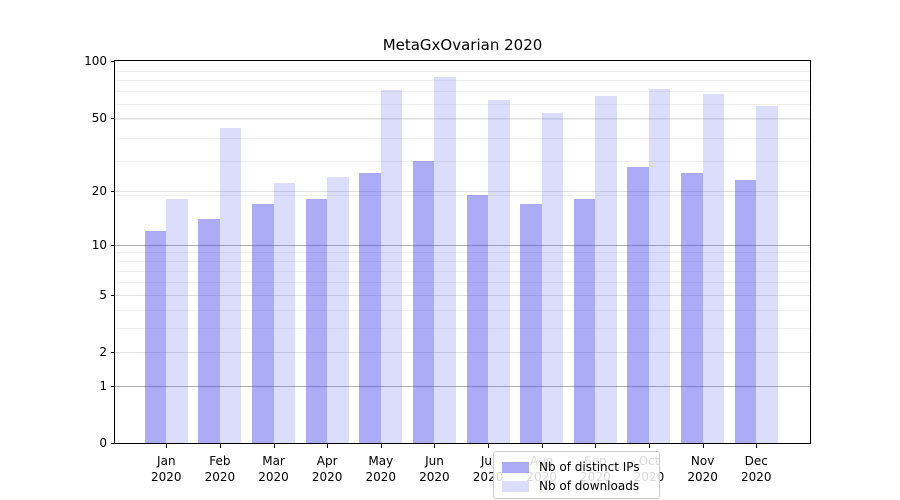 This screenshot has height=500, width=900. Describe the element at coordinates (263, 323) in the screenshot. I see `bar-distinct-ips-mar` at that location.